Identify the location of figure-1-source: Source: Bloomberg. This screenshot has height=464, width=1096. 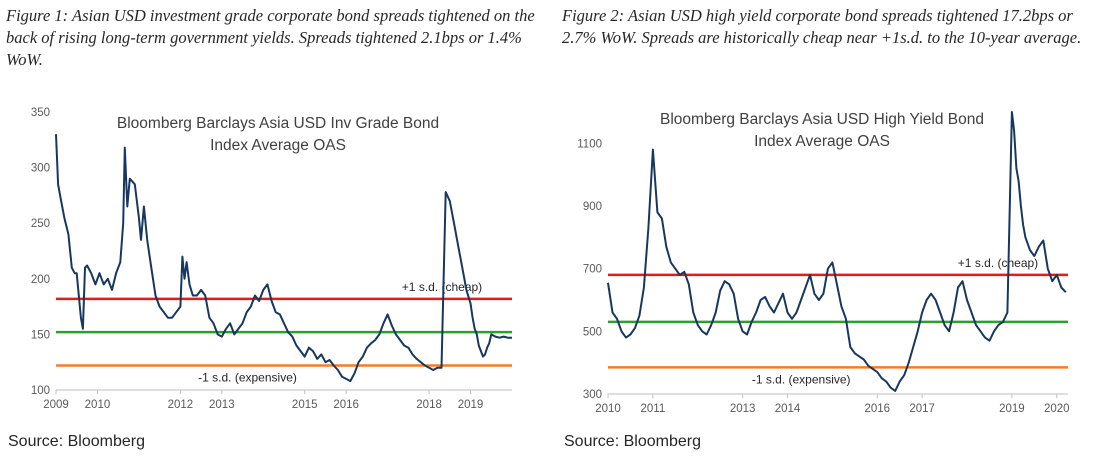
(76, 441).